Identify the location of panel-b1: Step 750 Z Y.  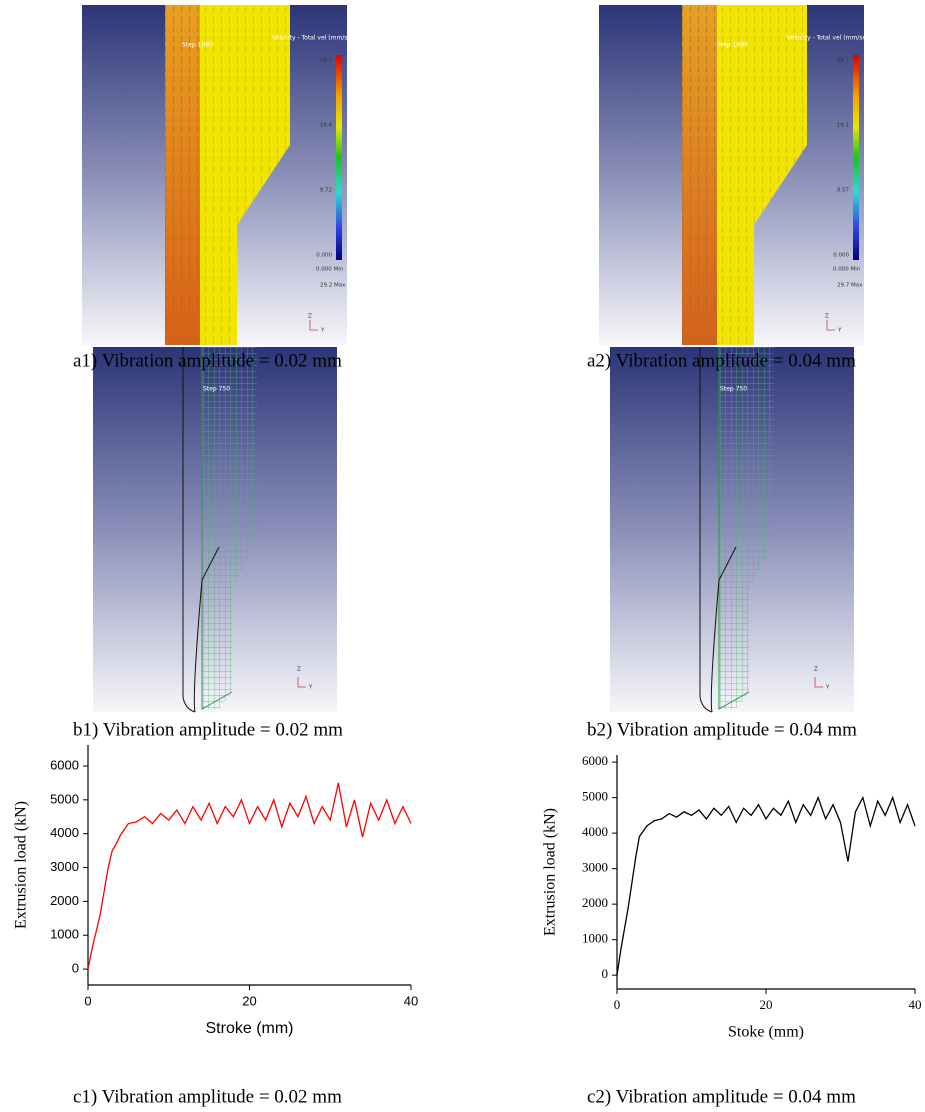
(215, 529).